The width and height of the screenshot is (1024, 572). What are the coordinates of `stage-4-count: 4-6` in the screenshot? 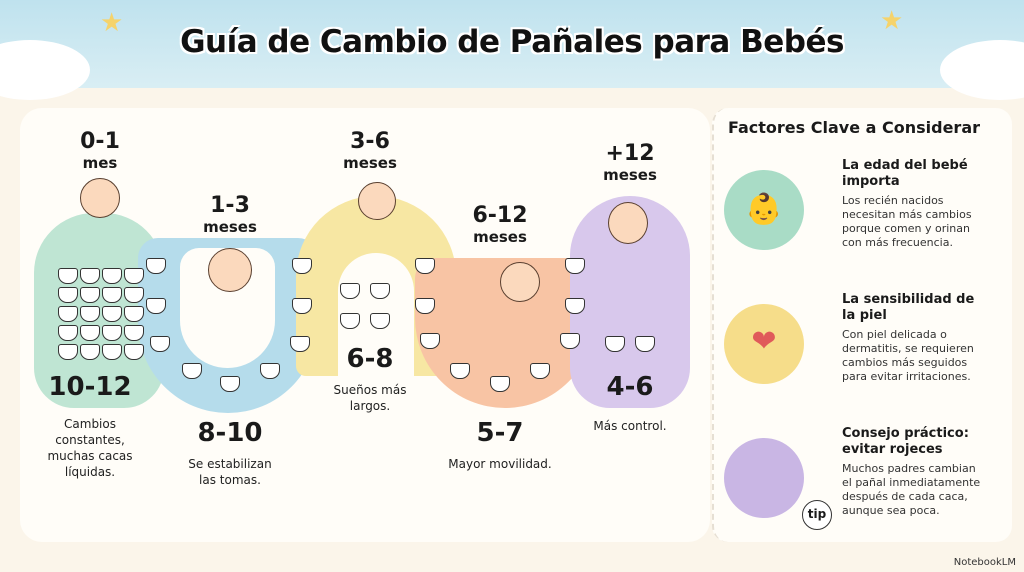 It's located at (630, 387).